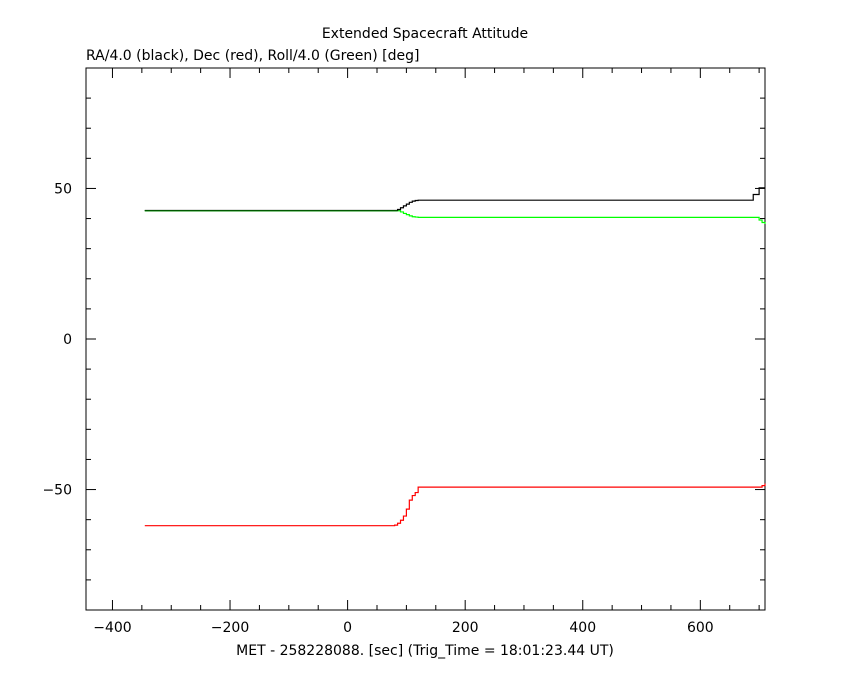 The width and height of the screenshot is (850, 680). What do you see at coordinates (582, 628) in the screenshot?
I see `x-tick-label: 400` at bounding box center [582, 628].